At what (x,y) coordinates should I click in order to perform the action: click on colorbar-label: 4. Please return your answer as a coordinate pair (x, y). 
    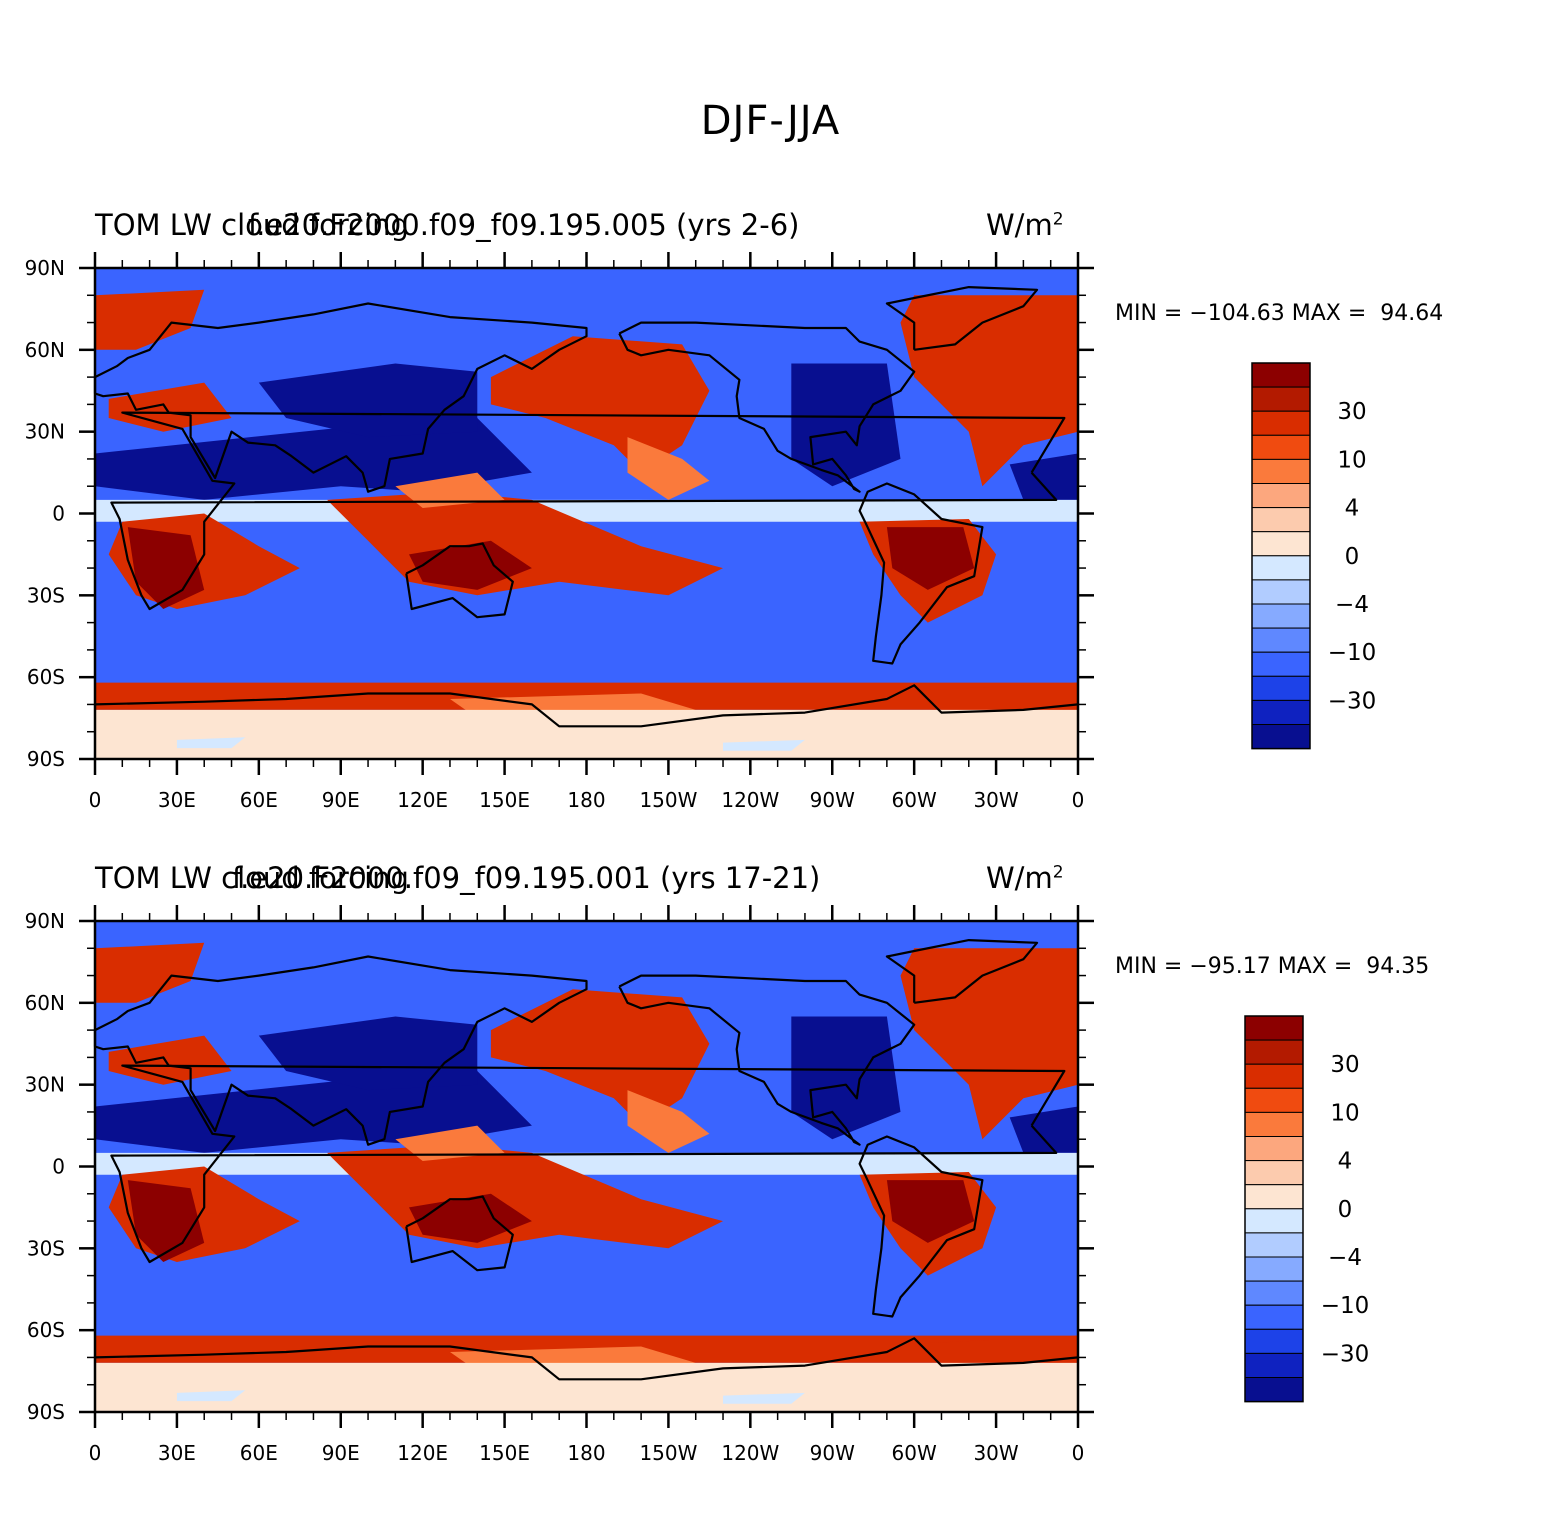
    Looking at the image, I should click on (1352, 509).